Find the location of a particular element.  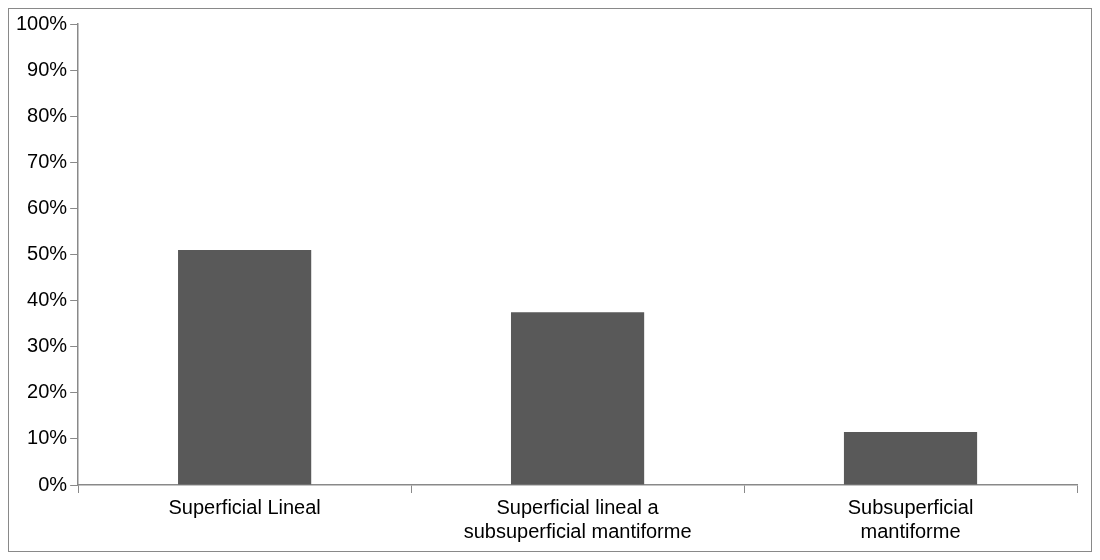

y-tick-label: 70% is located at coordinates (47, 160).